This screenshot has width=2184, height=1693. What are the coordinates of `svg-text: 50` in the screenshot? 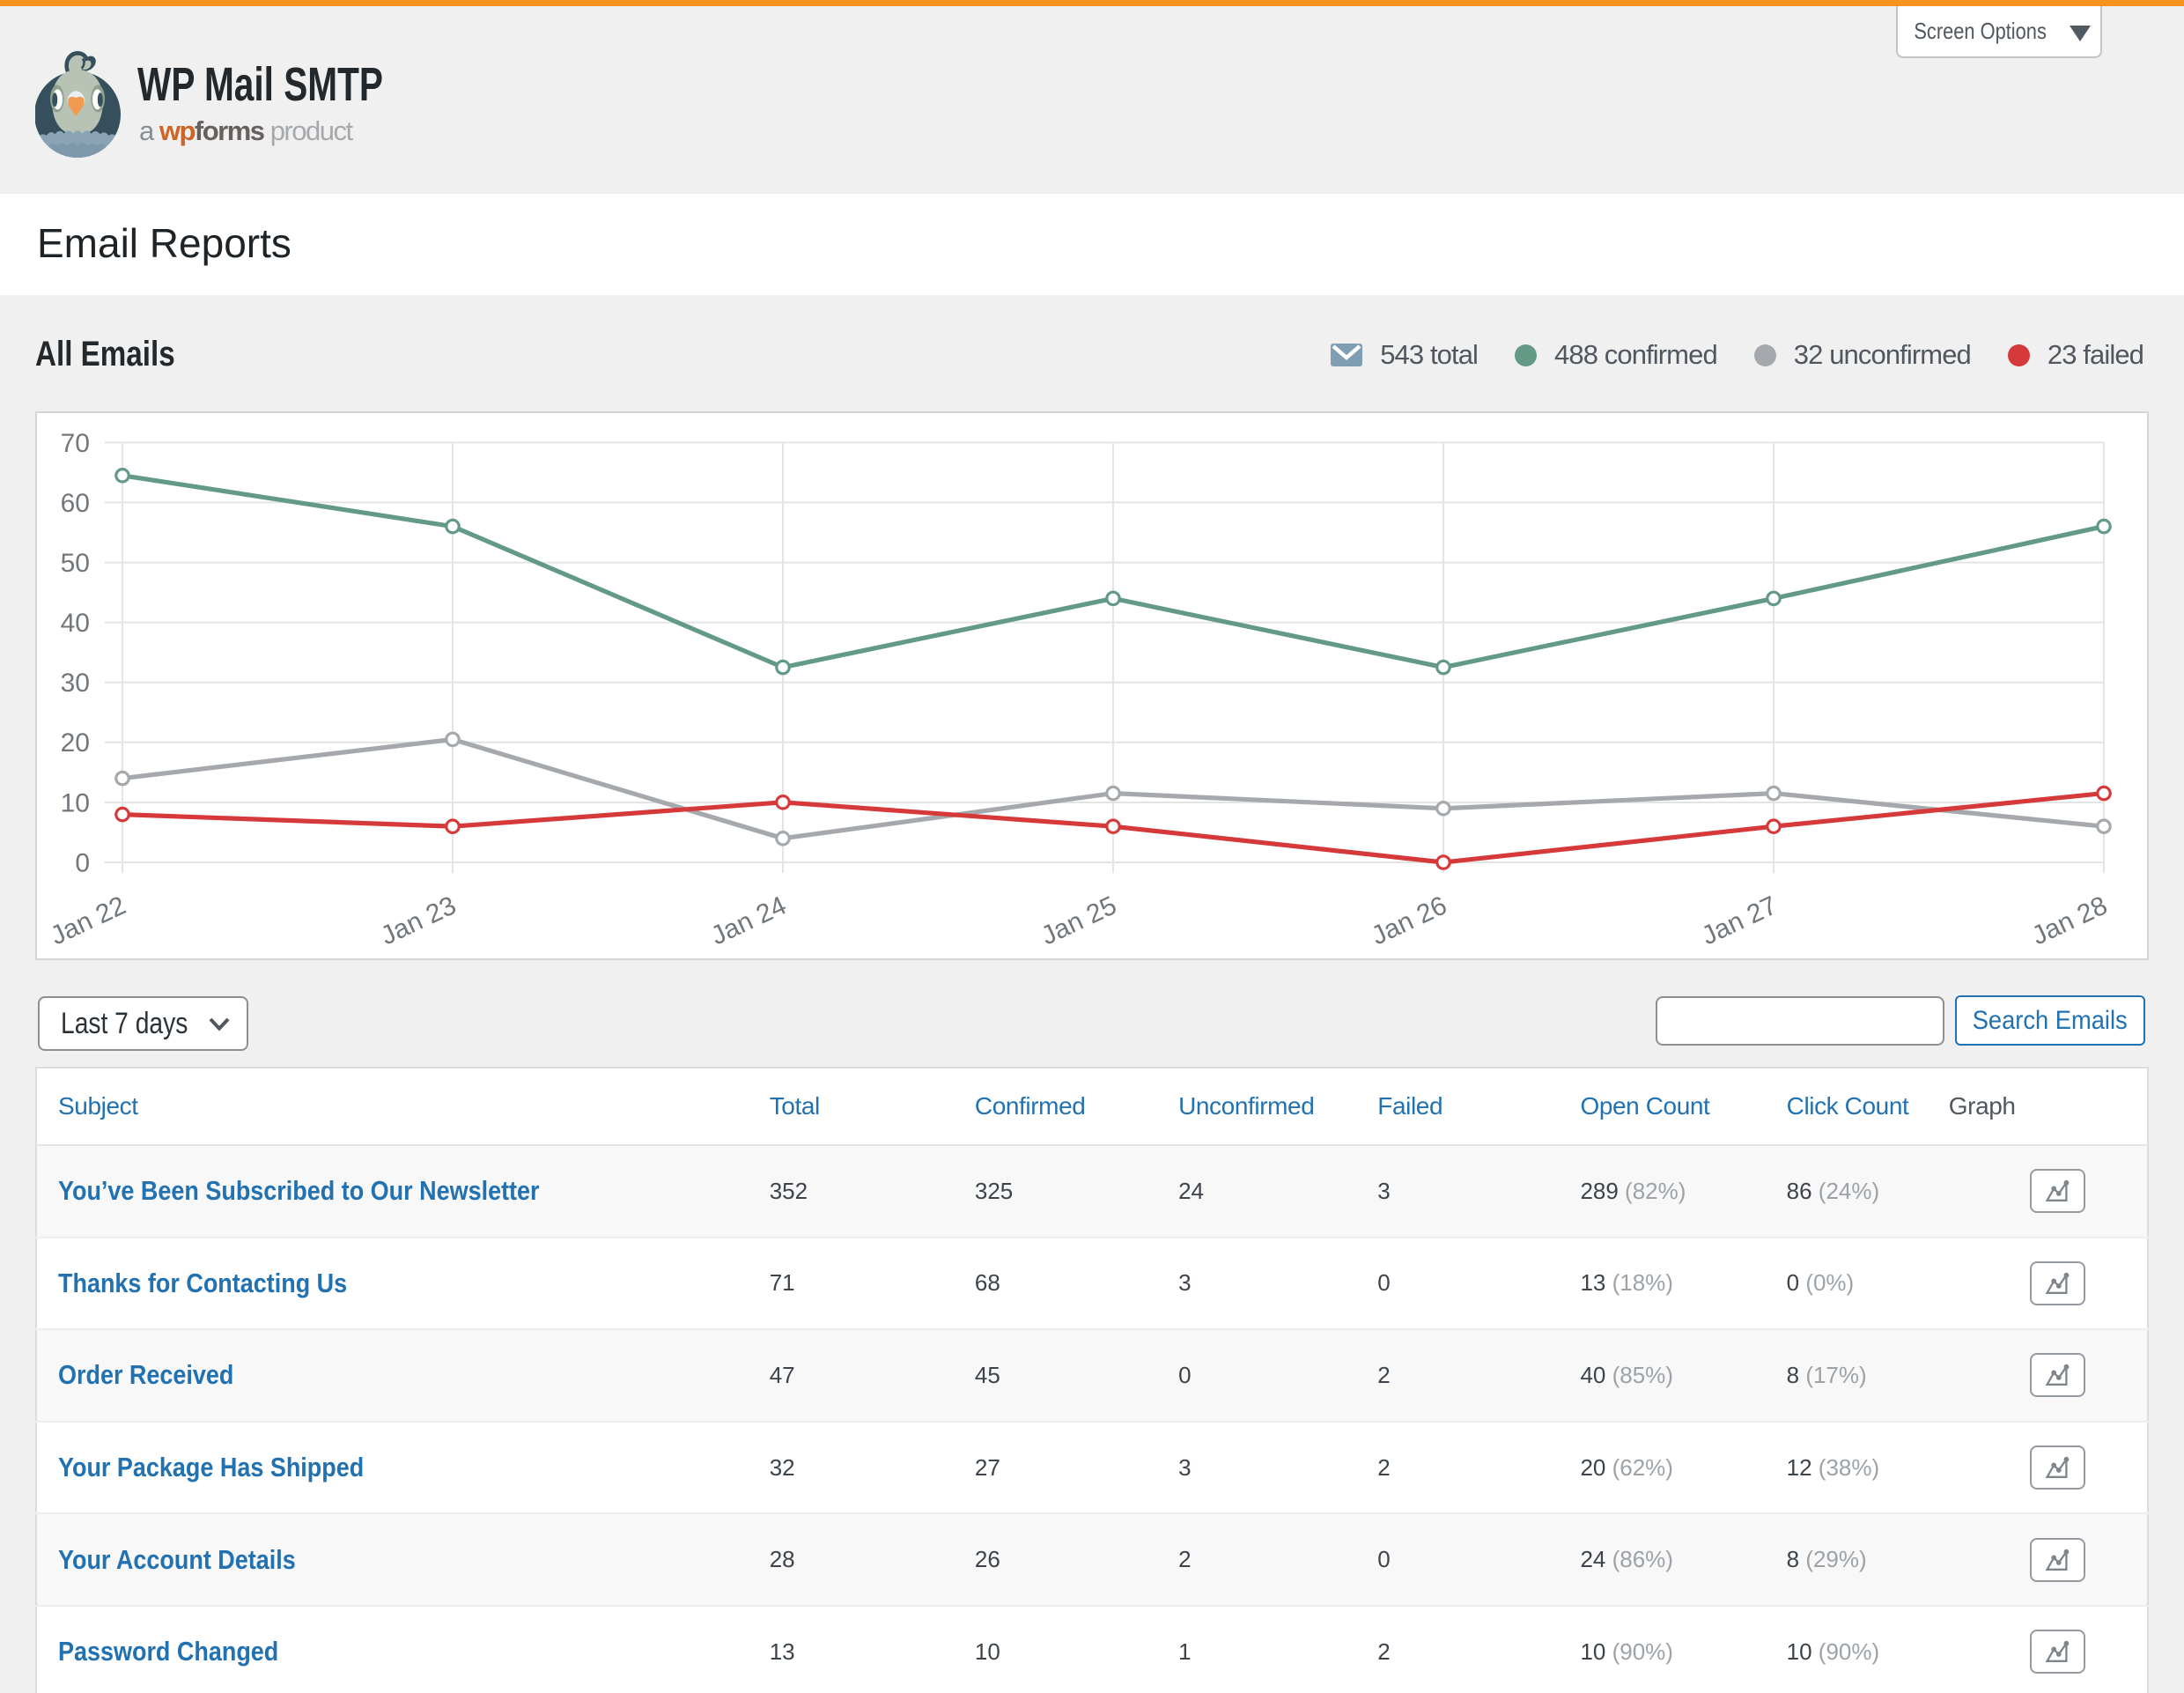 It's located at (75, 563).